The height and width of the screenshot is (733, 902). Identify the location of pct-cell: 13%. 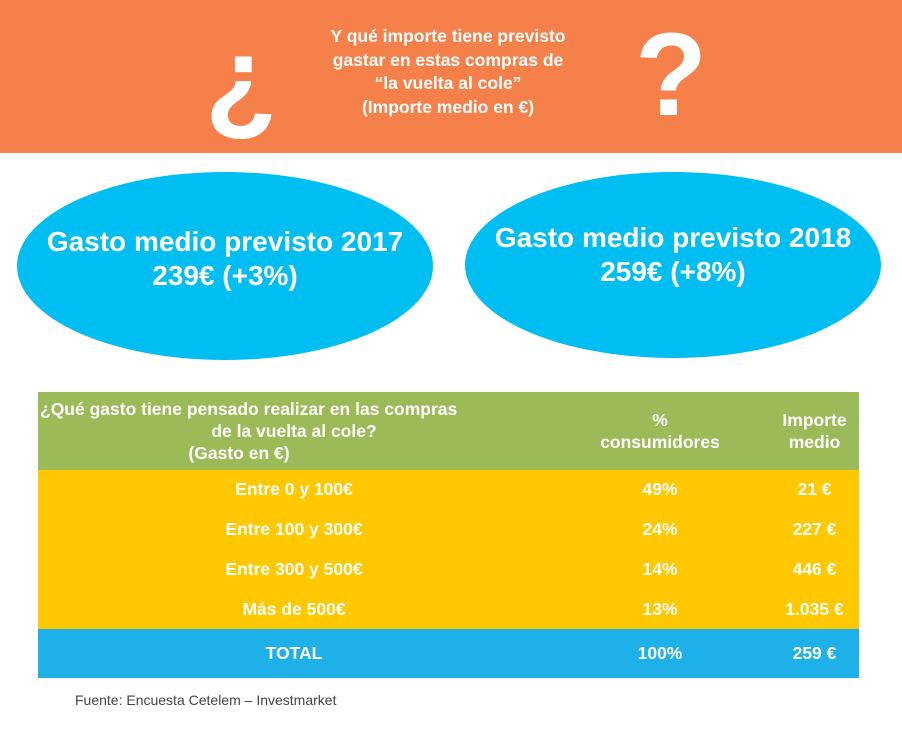
(660, 609).